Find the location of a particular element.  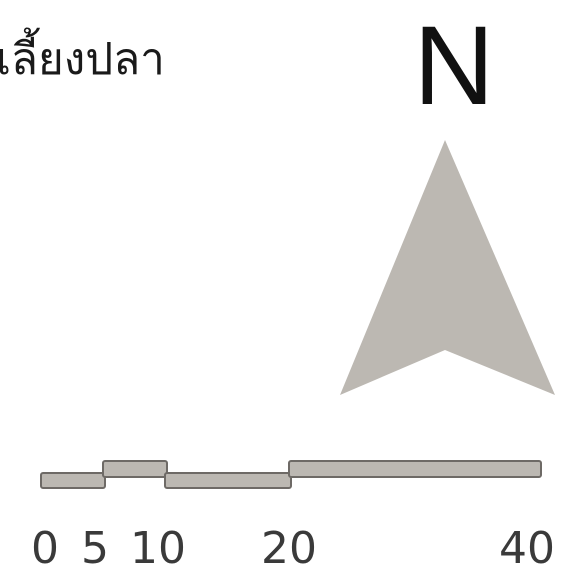

scale-label-20: 20 is located at coordinates (289, 548).